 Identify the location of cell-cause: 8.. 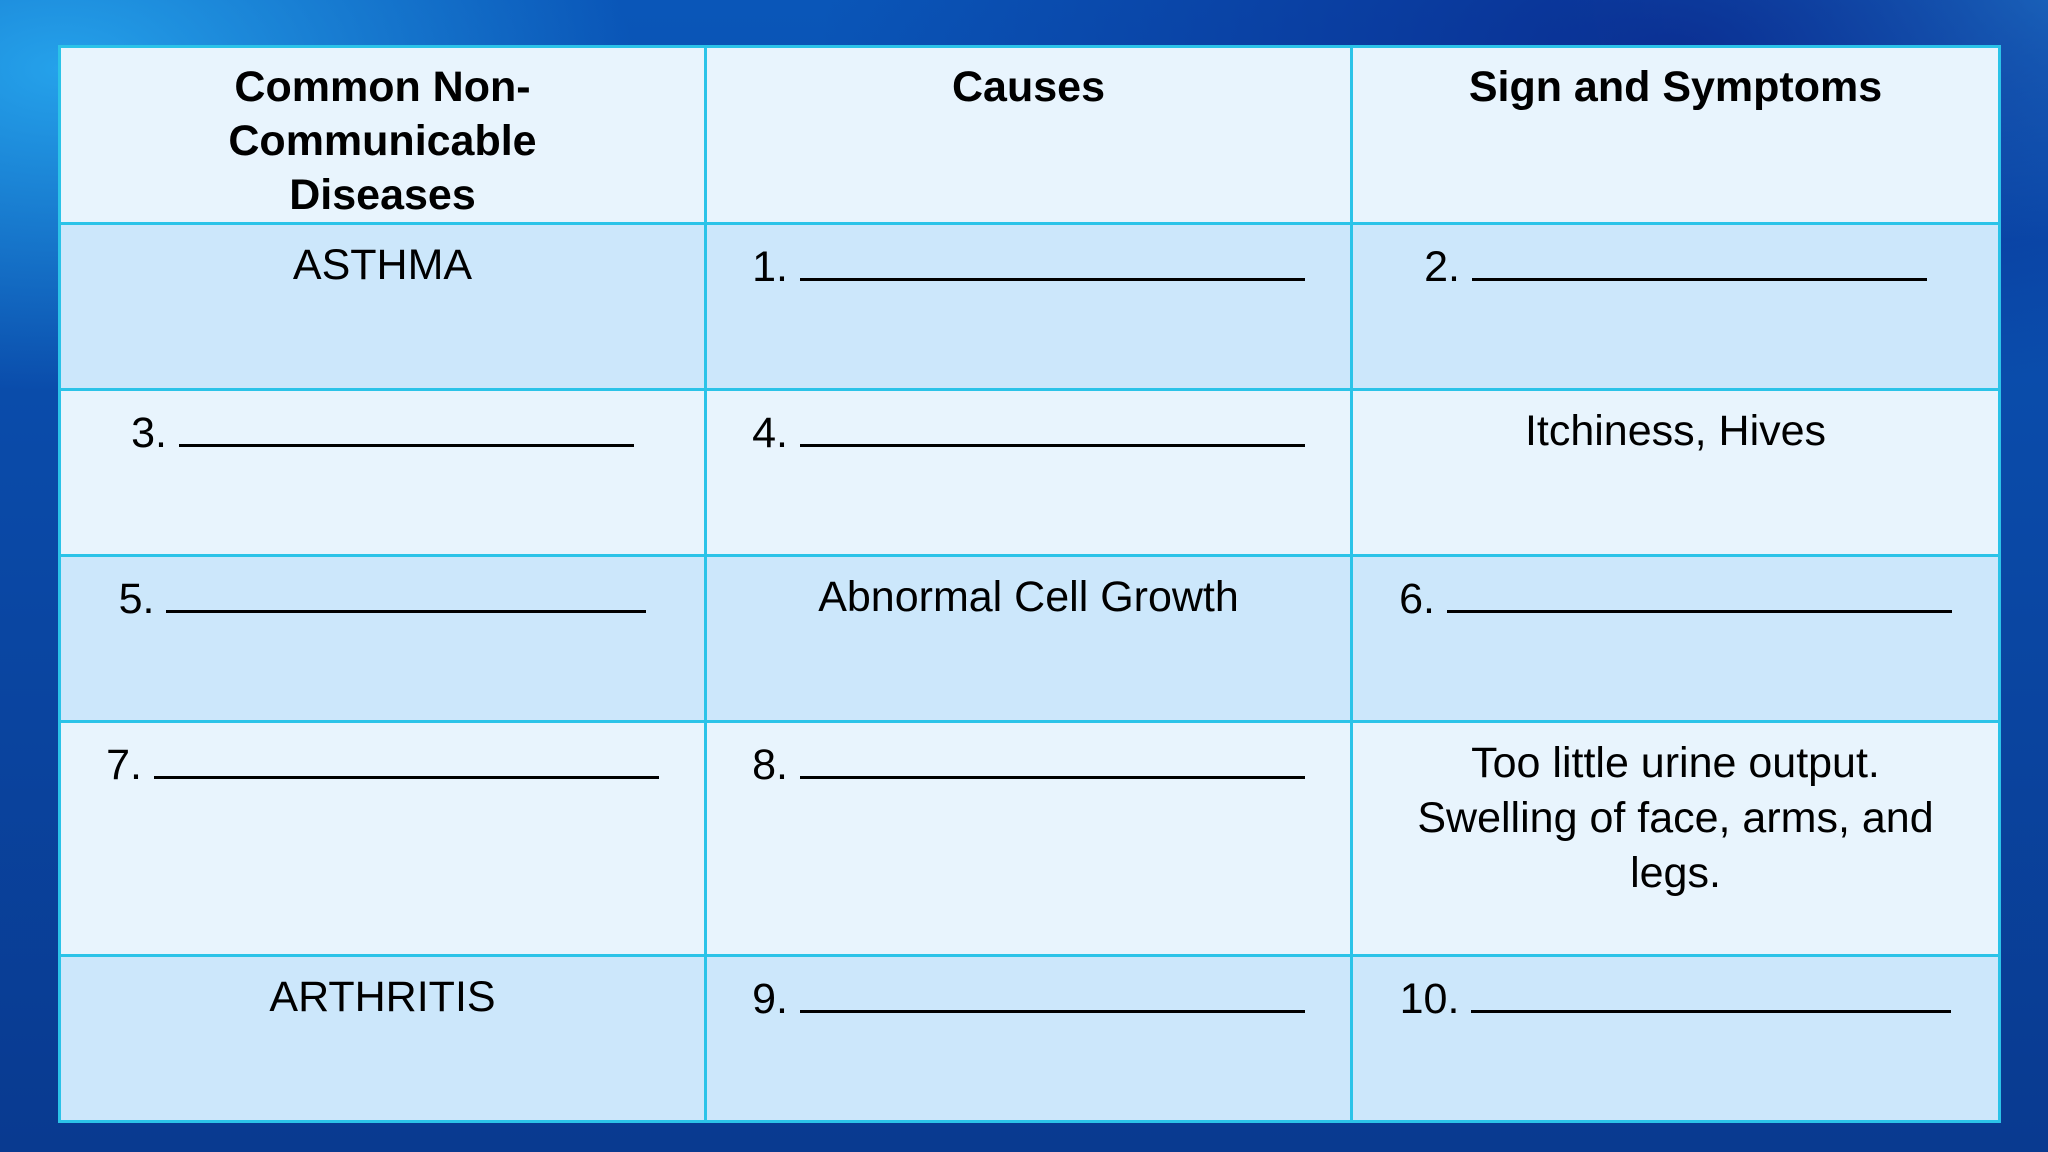
(1028, 838).